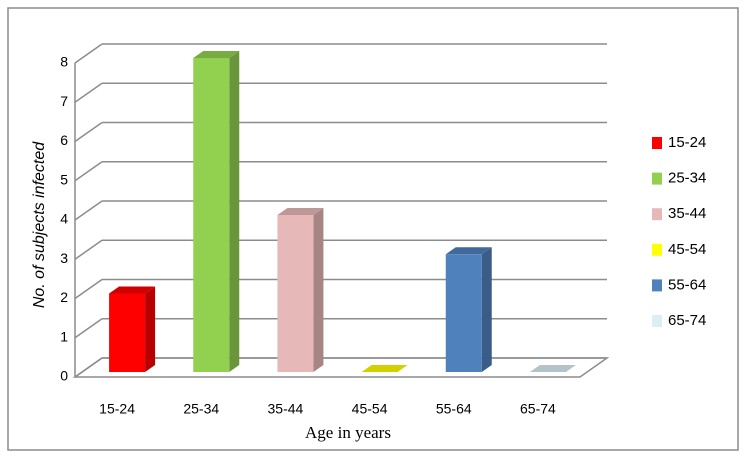 The image size is (747, 459). I want to click on y-tick-label: 5, so click(64, 179).